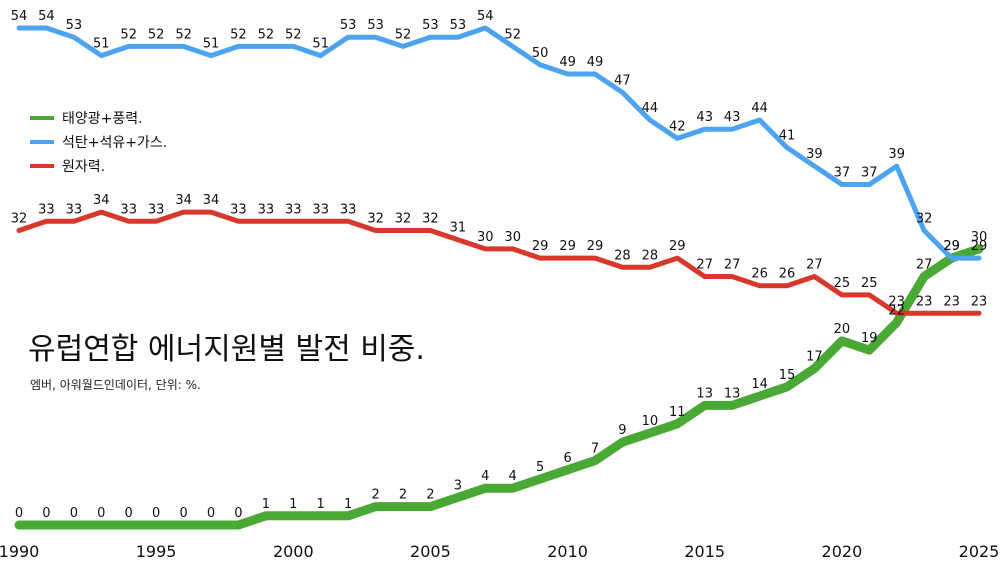  What do you see at coordinates (650, 108) in the screenshot?
I see `data-label-fossil-2013: 44` at bounding box center [650, 108].